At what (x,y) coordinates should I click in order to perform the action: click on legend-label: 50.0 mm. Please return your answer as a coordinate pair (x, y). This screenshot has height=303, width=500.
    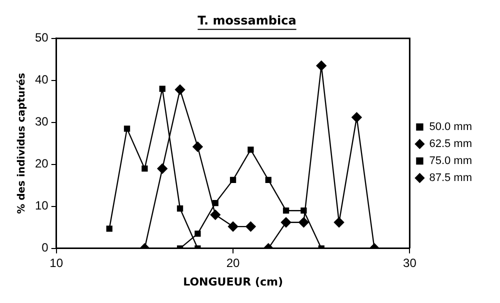
    Looking at the image, I should click on (450, 127).